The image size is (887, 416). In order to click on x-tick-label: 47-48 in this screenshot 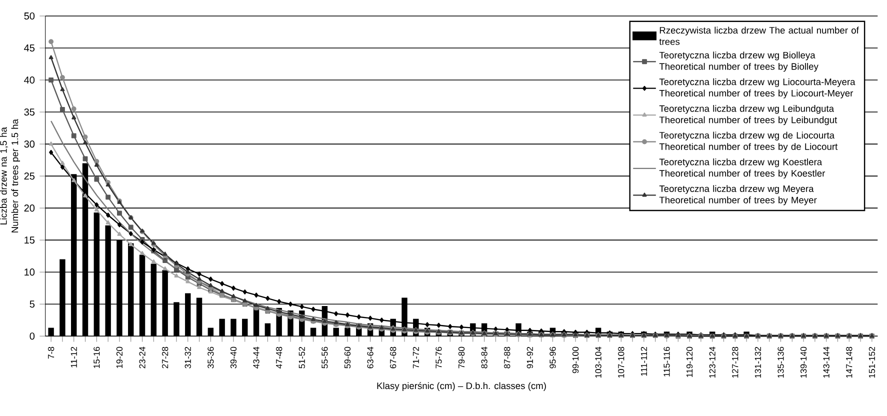, I will do `click(279, 357)`.